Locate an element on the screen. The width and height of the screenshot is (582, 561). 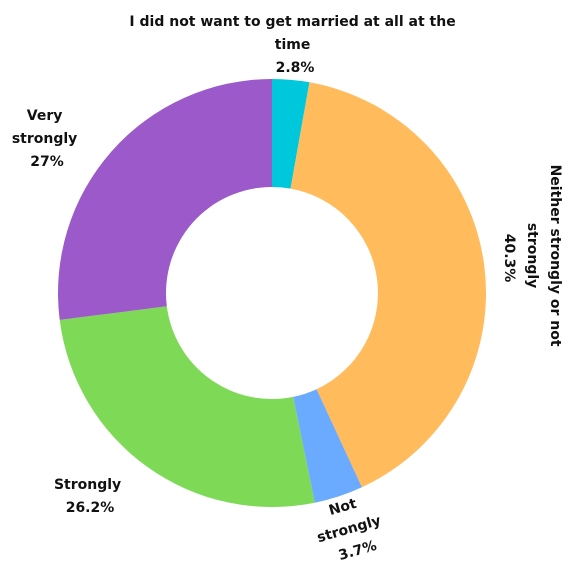
slice-i-did-not-want-to-get-married-at-all-at-the-time is located at coordinates (291, 134).